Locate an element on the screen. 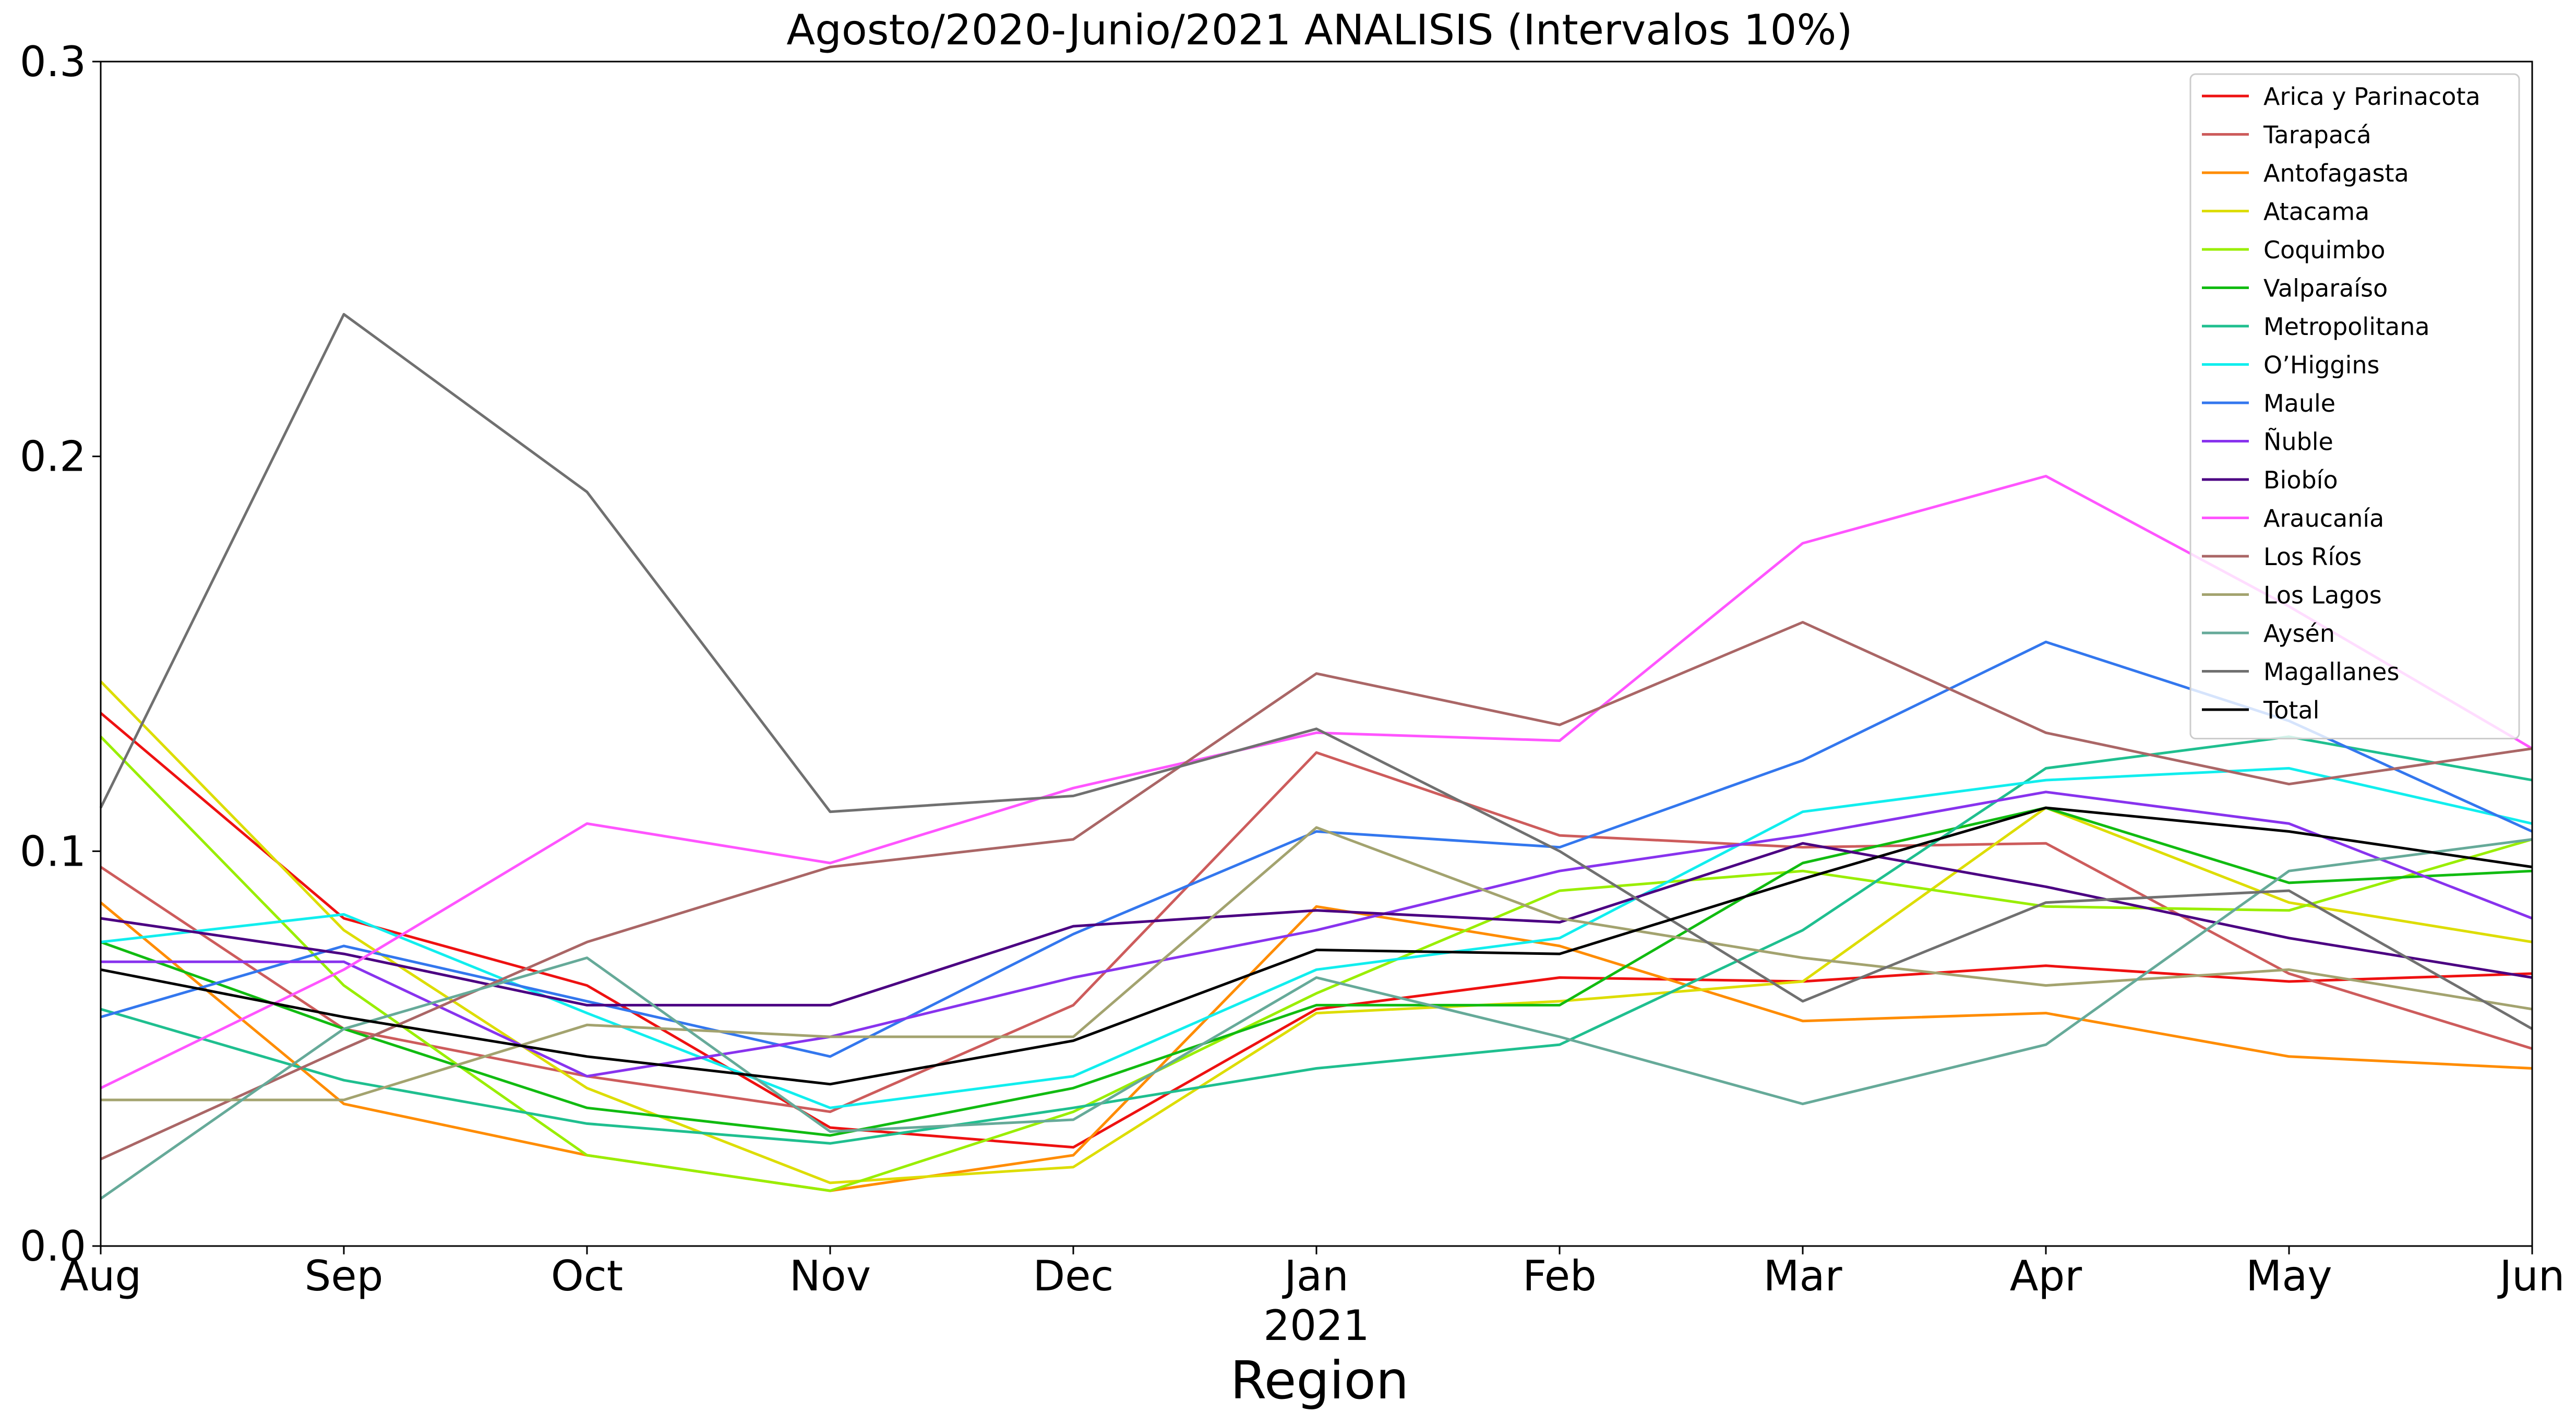 The width and height of the screenshot is (2576, 1425). legend-label: Total is located at coordinates (2291, 710).